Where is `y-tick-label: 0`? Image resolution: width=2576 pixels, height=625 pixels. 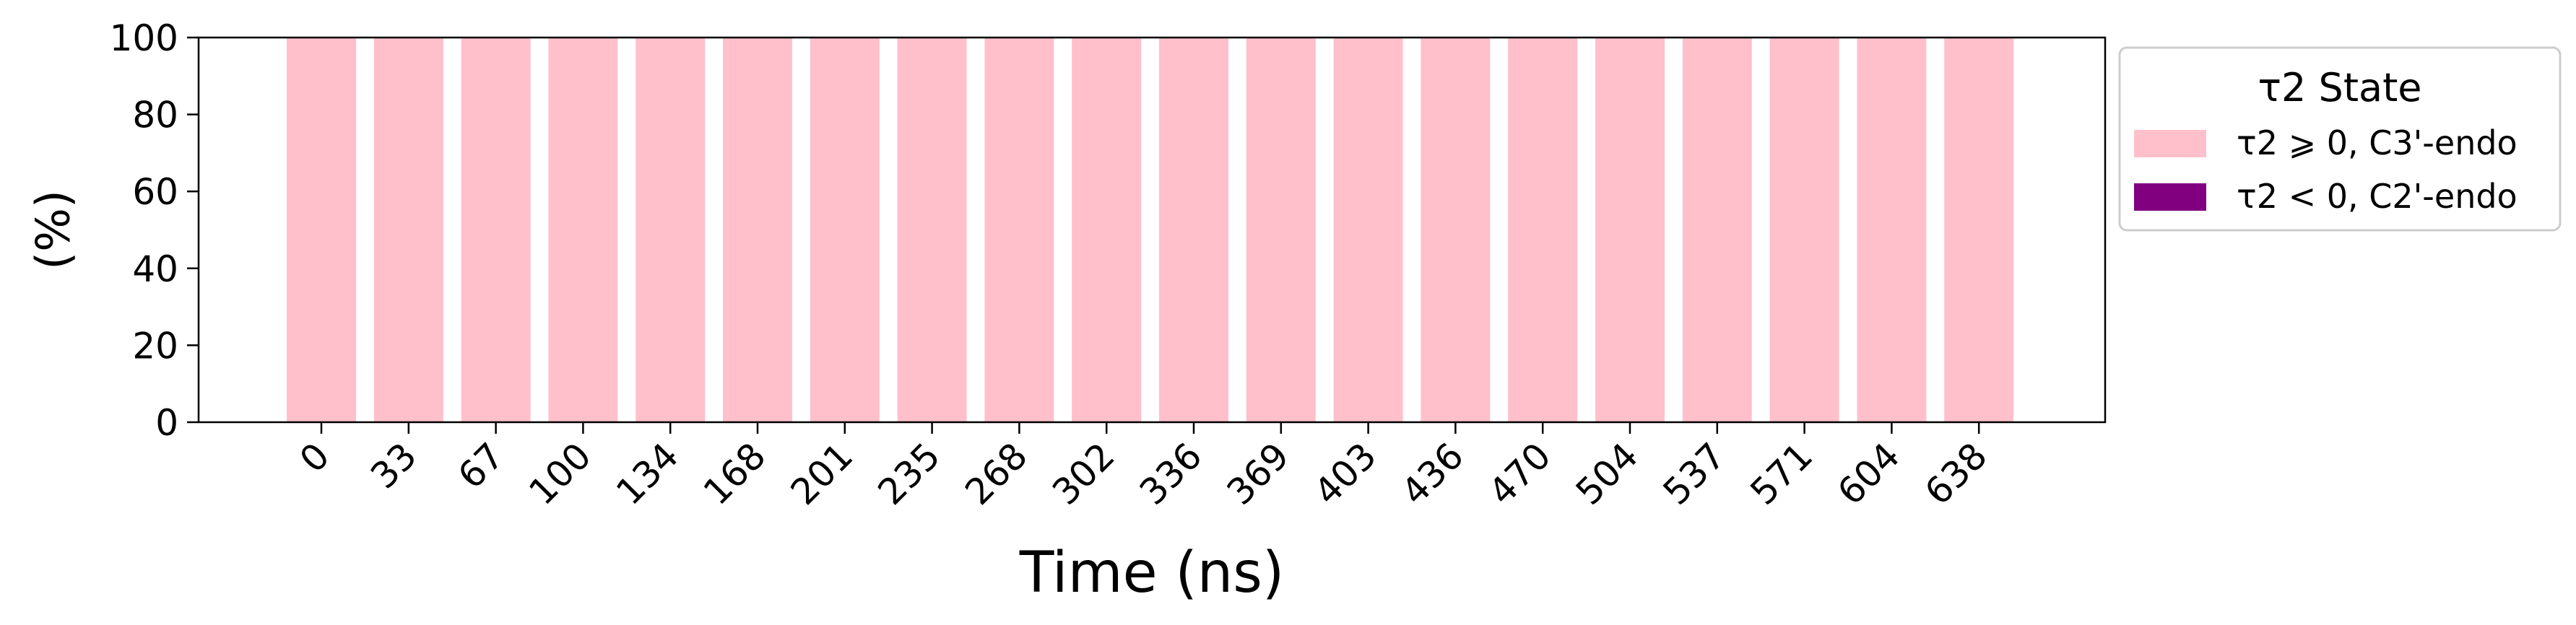
y-tick-label: 0 is located at coordinates (166, 423).